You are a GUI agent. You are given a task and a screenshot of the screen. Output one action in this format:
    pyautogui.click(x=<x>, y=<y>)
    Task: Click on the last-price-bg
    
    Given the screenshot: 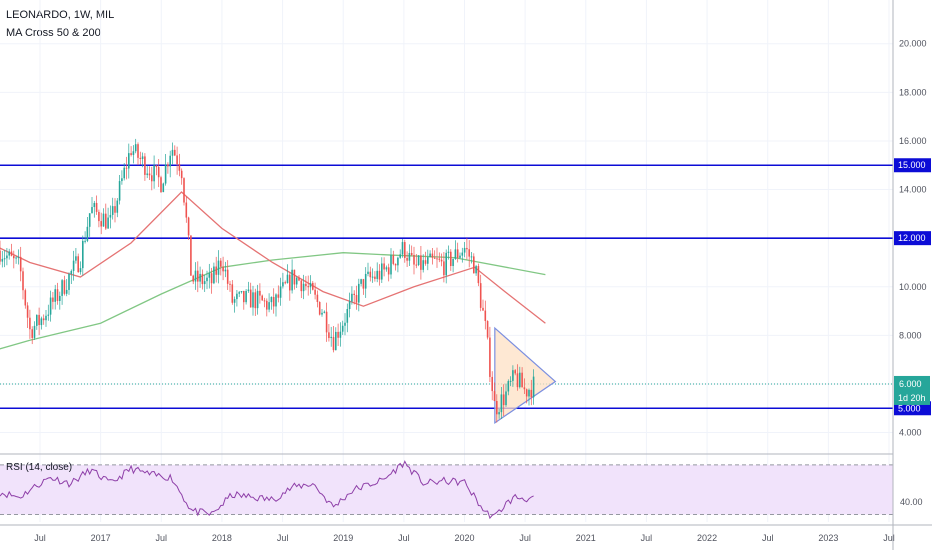 What is the action you would take?
    pyautogui.click(x=912, y=390)
    